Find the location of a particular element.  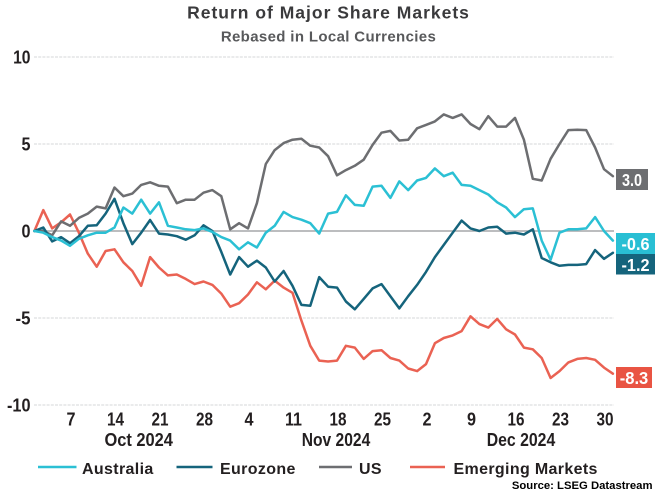

svg-text: 21 is located at coordinates (160, 419).